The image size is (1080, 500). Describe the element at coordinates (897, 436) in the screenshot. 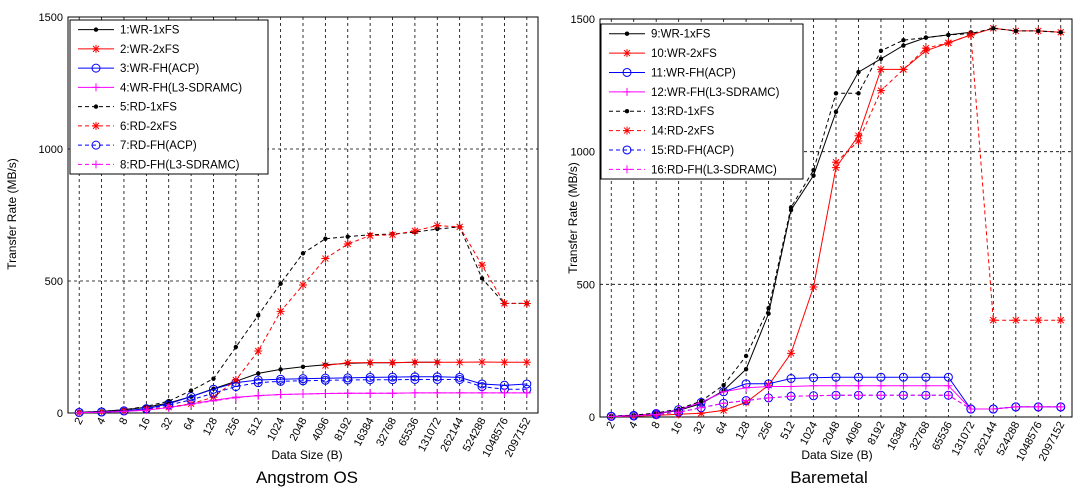

I see `x-tick-label: 16384` at that location.